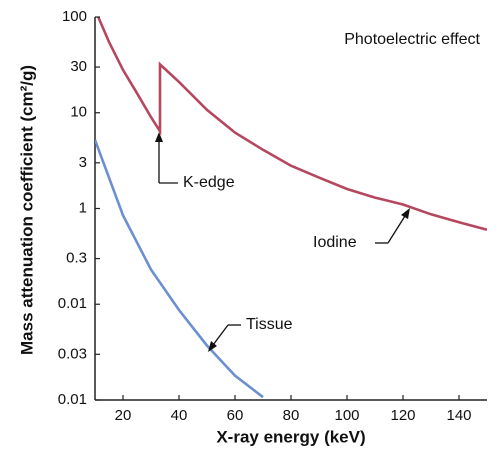 The width and height of the screenshot is (500, 460). Describe the element at coordinates (346, 415) in the screenshot. I see `x-tick-label: 100` at that location.